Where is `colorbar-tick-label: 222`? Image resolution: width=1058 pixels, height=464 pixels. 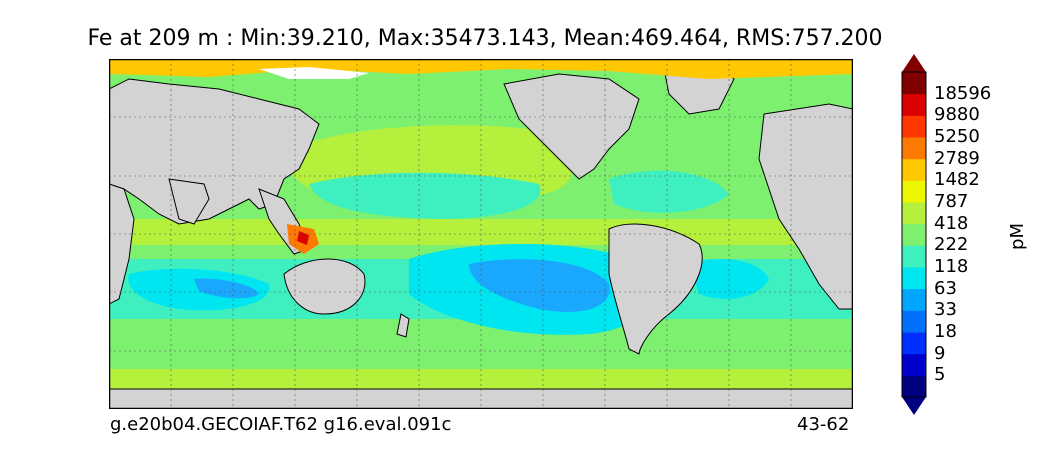 colorbar-tick-label: 222 is located at coordinates (951, 245).